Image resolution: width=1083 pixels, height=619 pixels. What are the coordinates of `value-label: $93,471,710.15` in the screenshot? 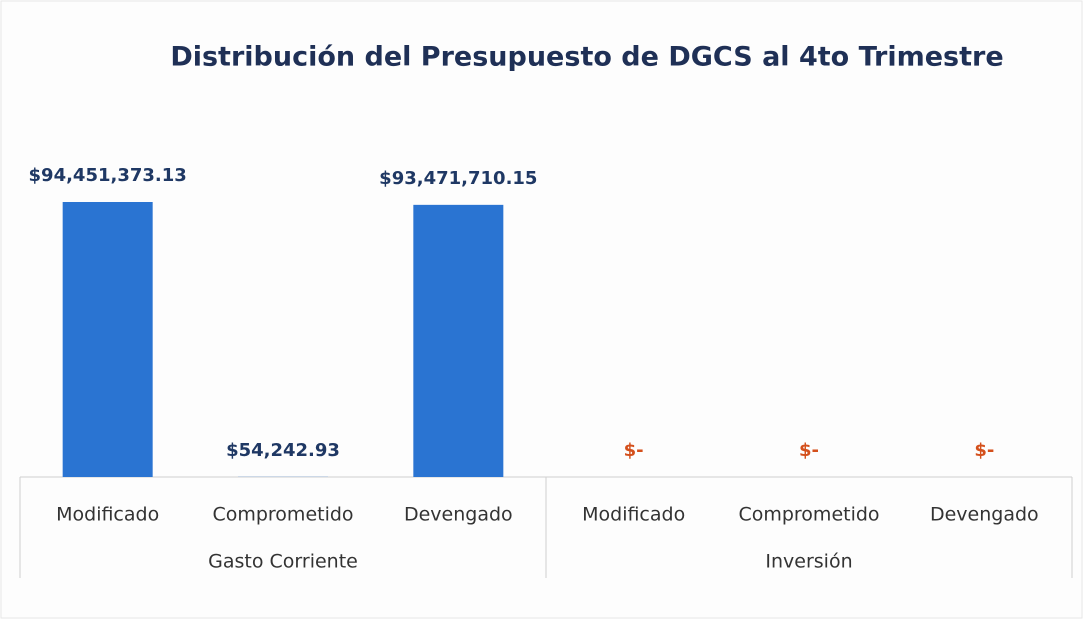 It's located at (458, 178).